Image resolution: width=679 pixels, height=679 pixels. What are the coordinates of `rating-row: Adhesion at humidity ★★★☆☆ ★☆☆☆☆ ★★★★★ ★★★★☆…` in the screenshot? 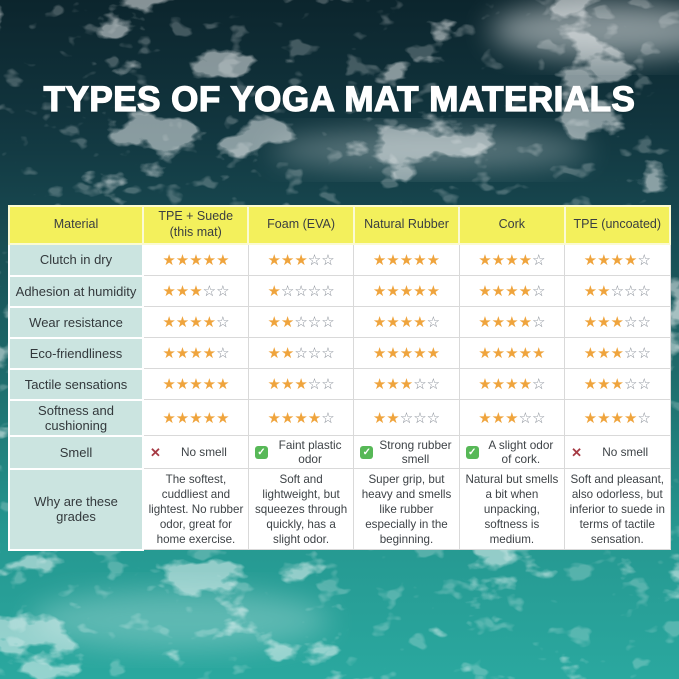 It's located at (339, 291).